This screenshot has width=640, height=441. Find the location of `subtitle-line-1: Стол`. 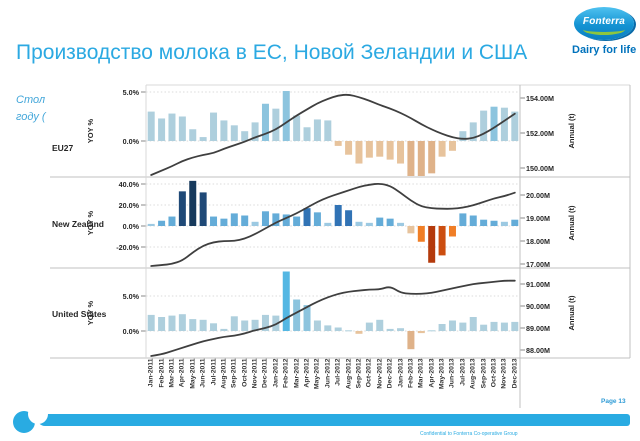

subtitle-line-1: Стол is located at coordinates (31, 100).